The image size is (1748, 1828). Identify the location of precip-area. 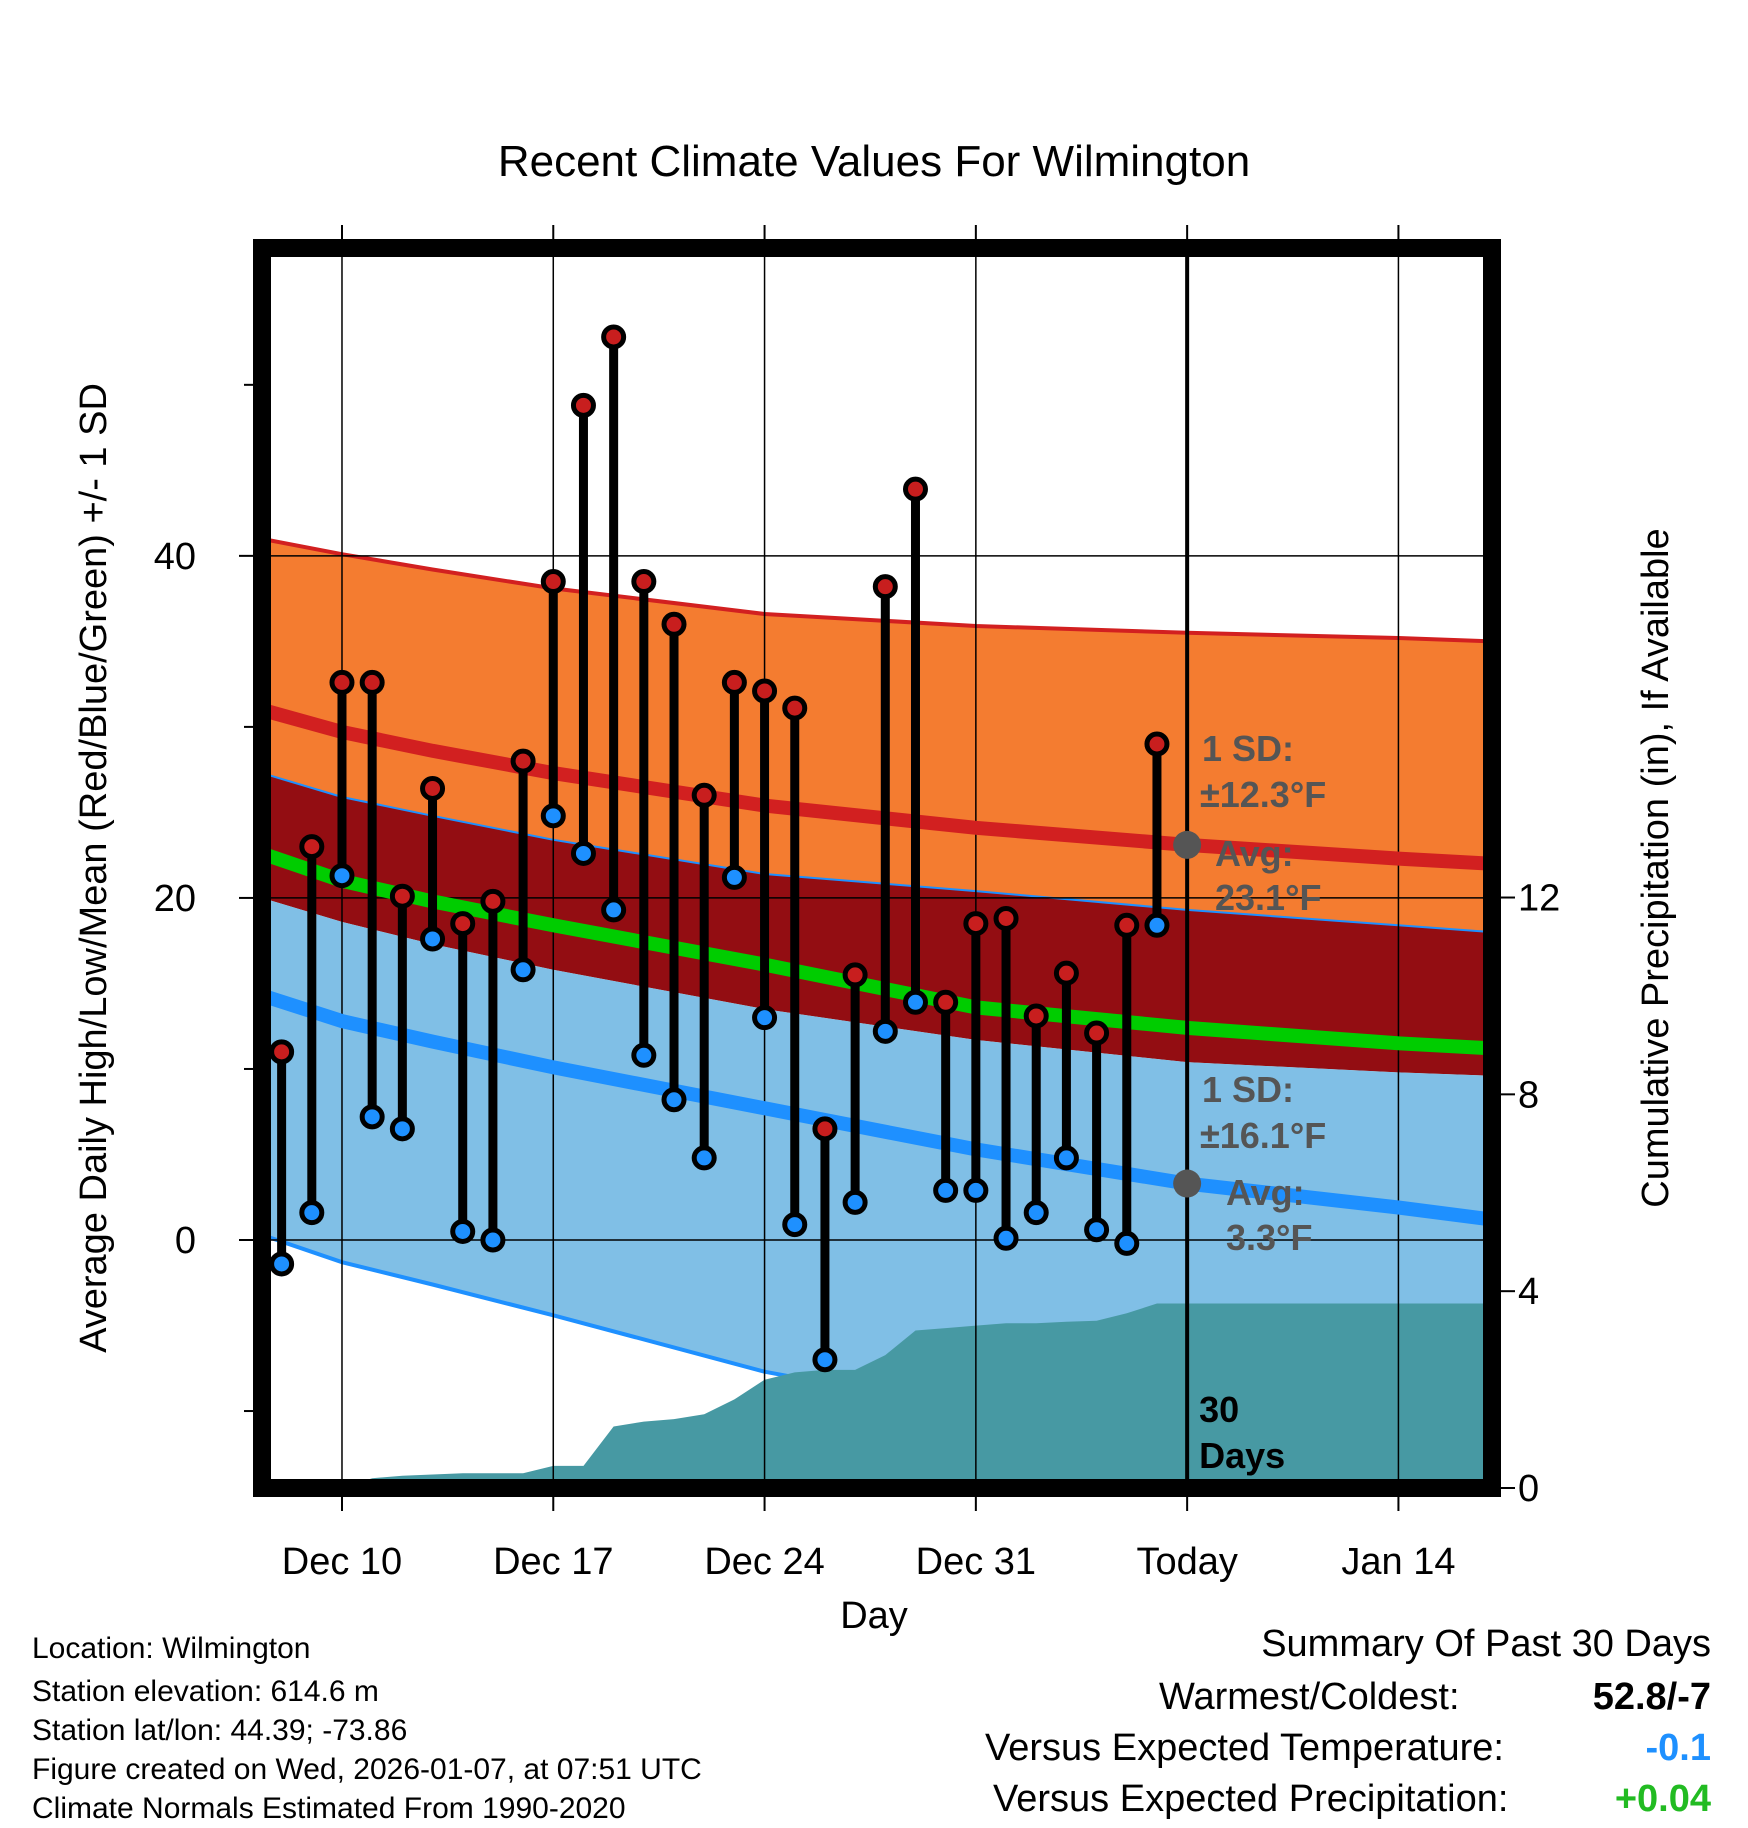
(917, 1395).